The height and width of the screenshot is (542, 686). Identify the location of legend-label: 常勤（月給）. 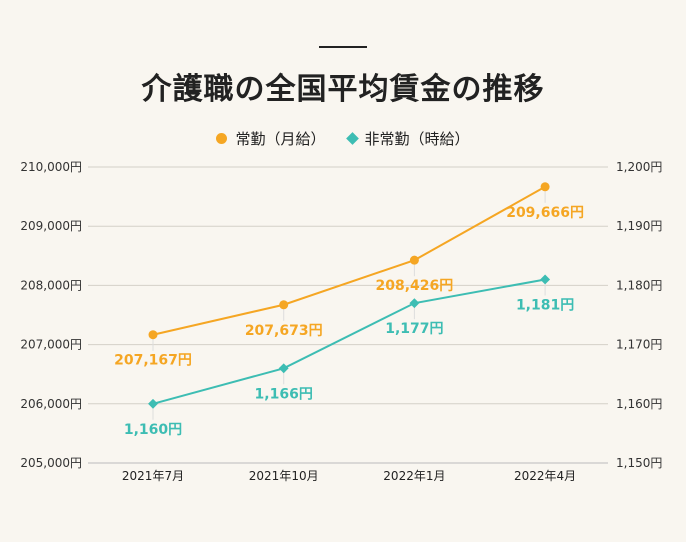
(280, 139).